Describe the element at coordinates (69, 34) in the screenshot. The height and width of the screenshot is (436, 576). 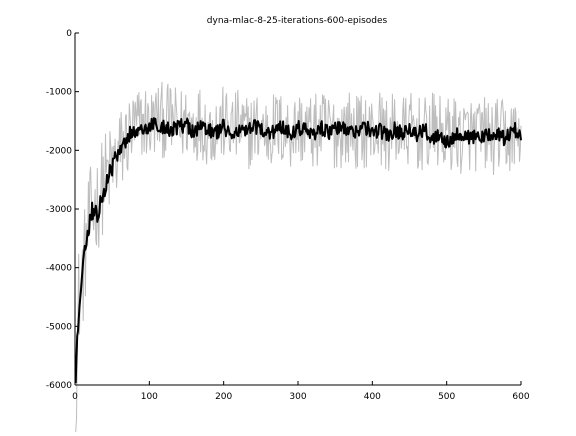
I see `y-tick-label: 0` at that location.